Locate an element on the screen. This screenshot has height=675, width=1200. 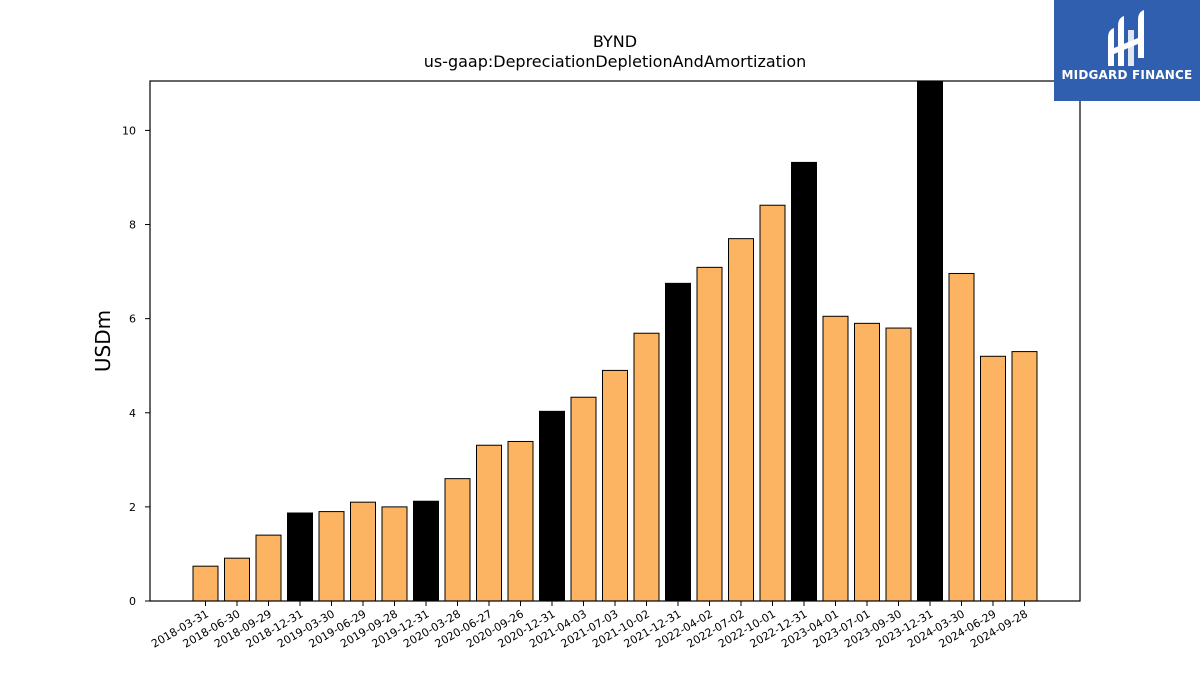
chart-title: BYND is located at coordinates (615, 41).